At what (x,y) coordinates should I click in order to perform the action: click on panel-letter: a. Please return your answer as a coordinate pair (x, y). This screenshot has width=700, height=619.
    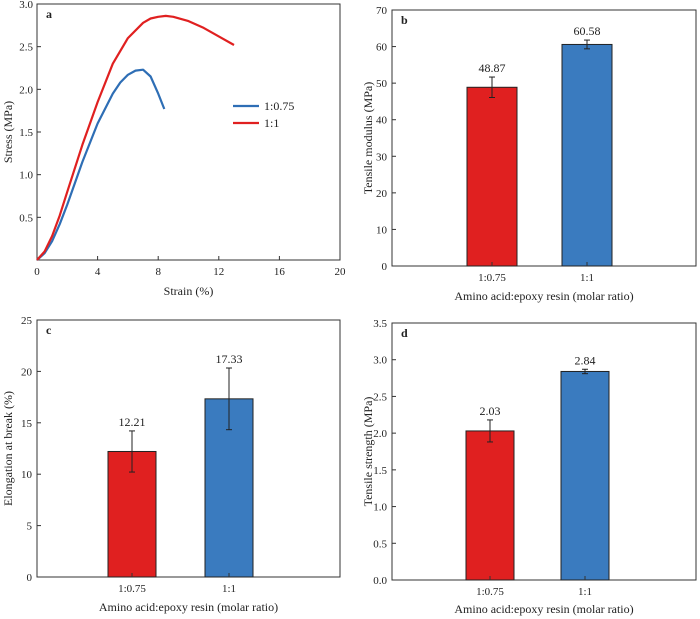
    Looking at the image, I should click on (49, 14).